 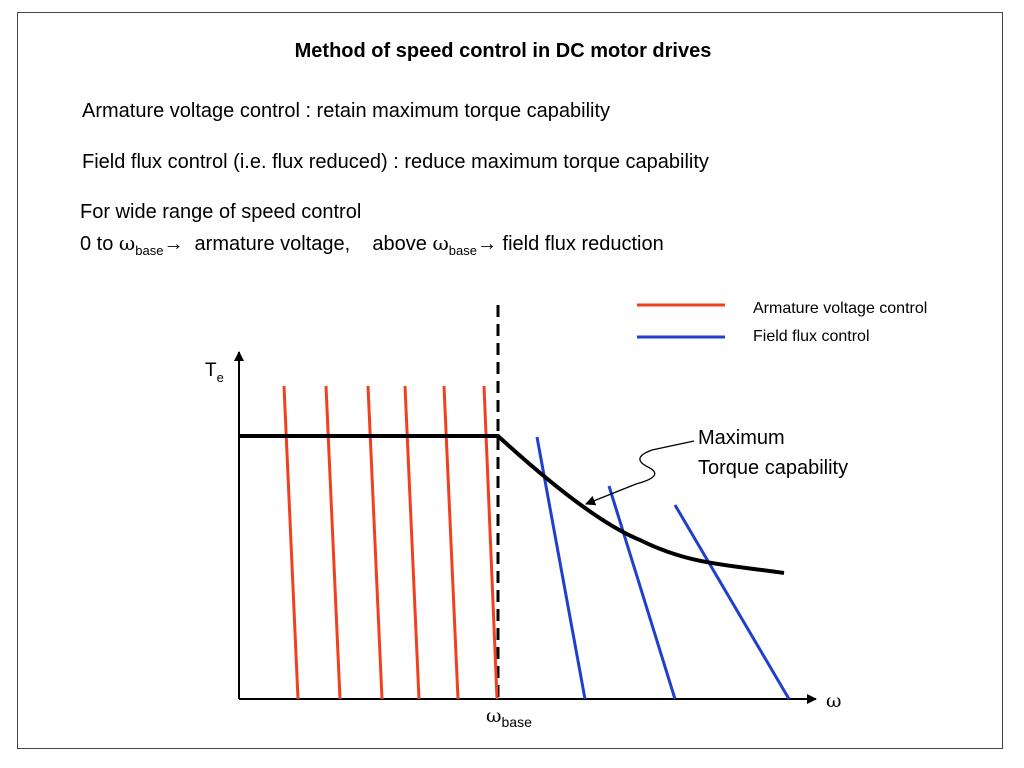 I want to click on range-prefix: 0 to, so click(x=99, y=244).